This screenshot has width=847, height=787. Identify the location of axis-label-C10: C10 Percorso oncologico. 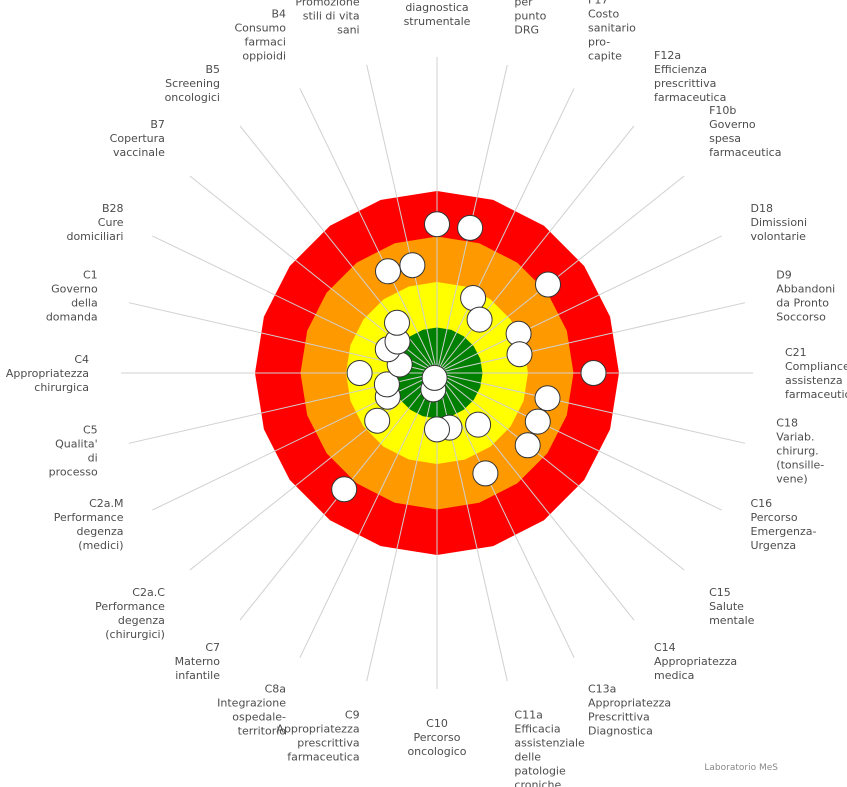
(436, 737).